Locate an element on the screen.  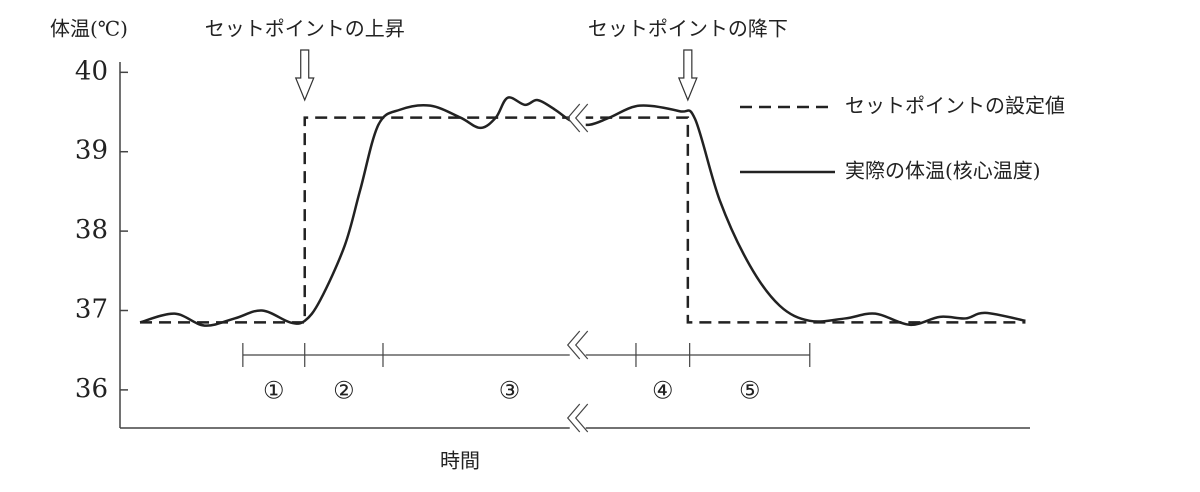
phase-label: ① is located at coordinates (274, 391).